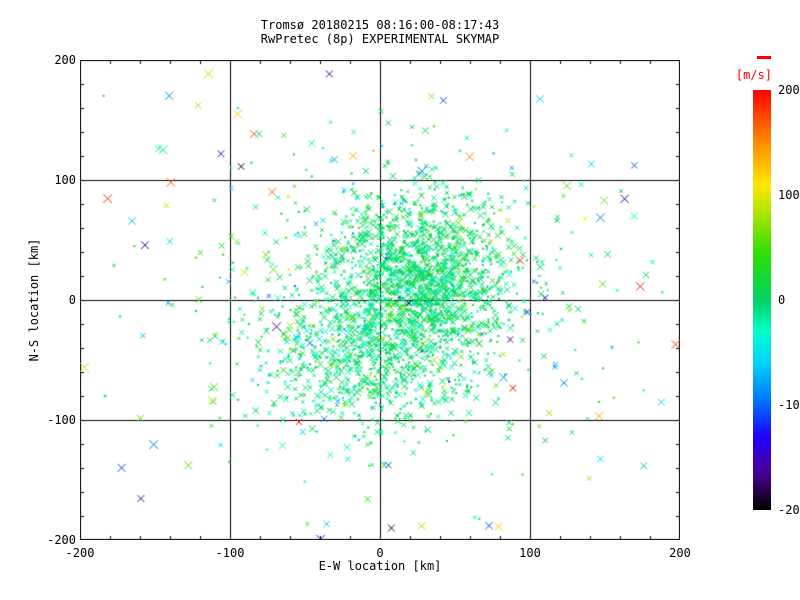  I want to click on y-tick-label: -200, so click(61, 540).